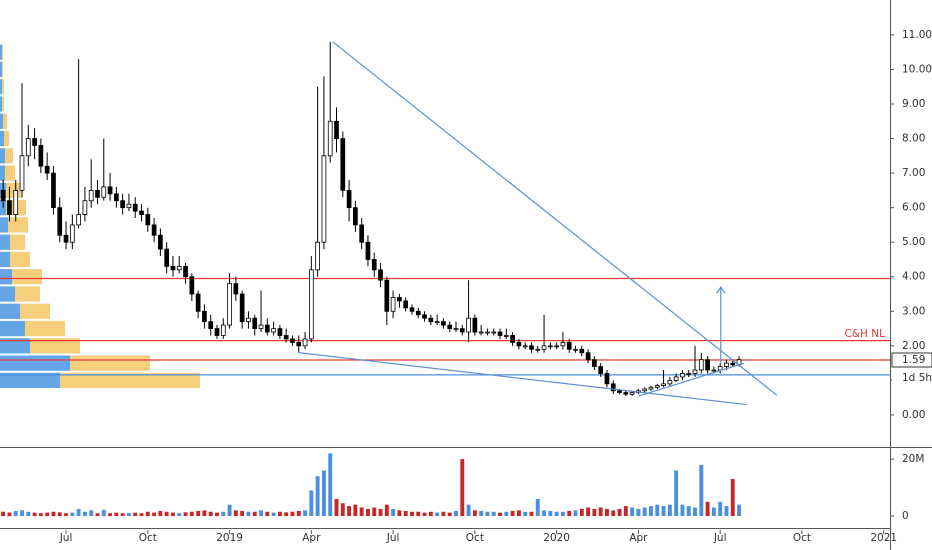 Image resolution: width=932 pixels, height=550 pixels. Describe the element at coordinates (913, 346) in the screenshot. I see `y-tick-label: 2.00` at that location.